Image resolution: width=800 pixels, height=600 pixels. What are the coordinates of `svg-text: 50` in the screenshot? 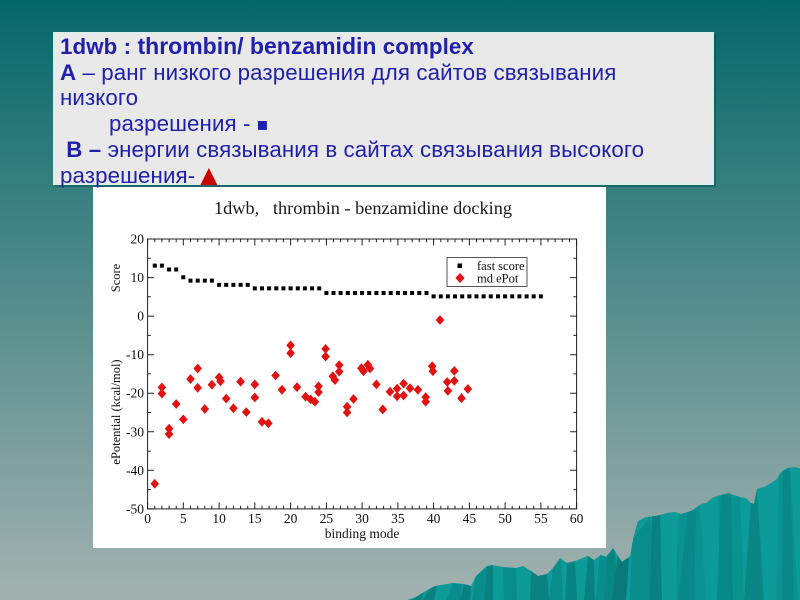 It's located at (505, 518).